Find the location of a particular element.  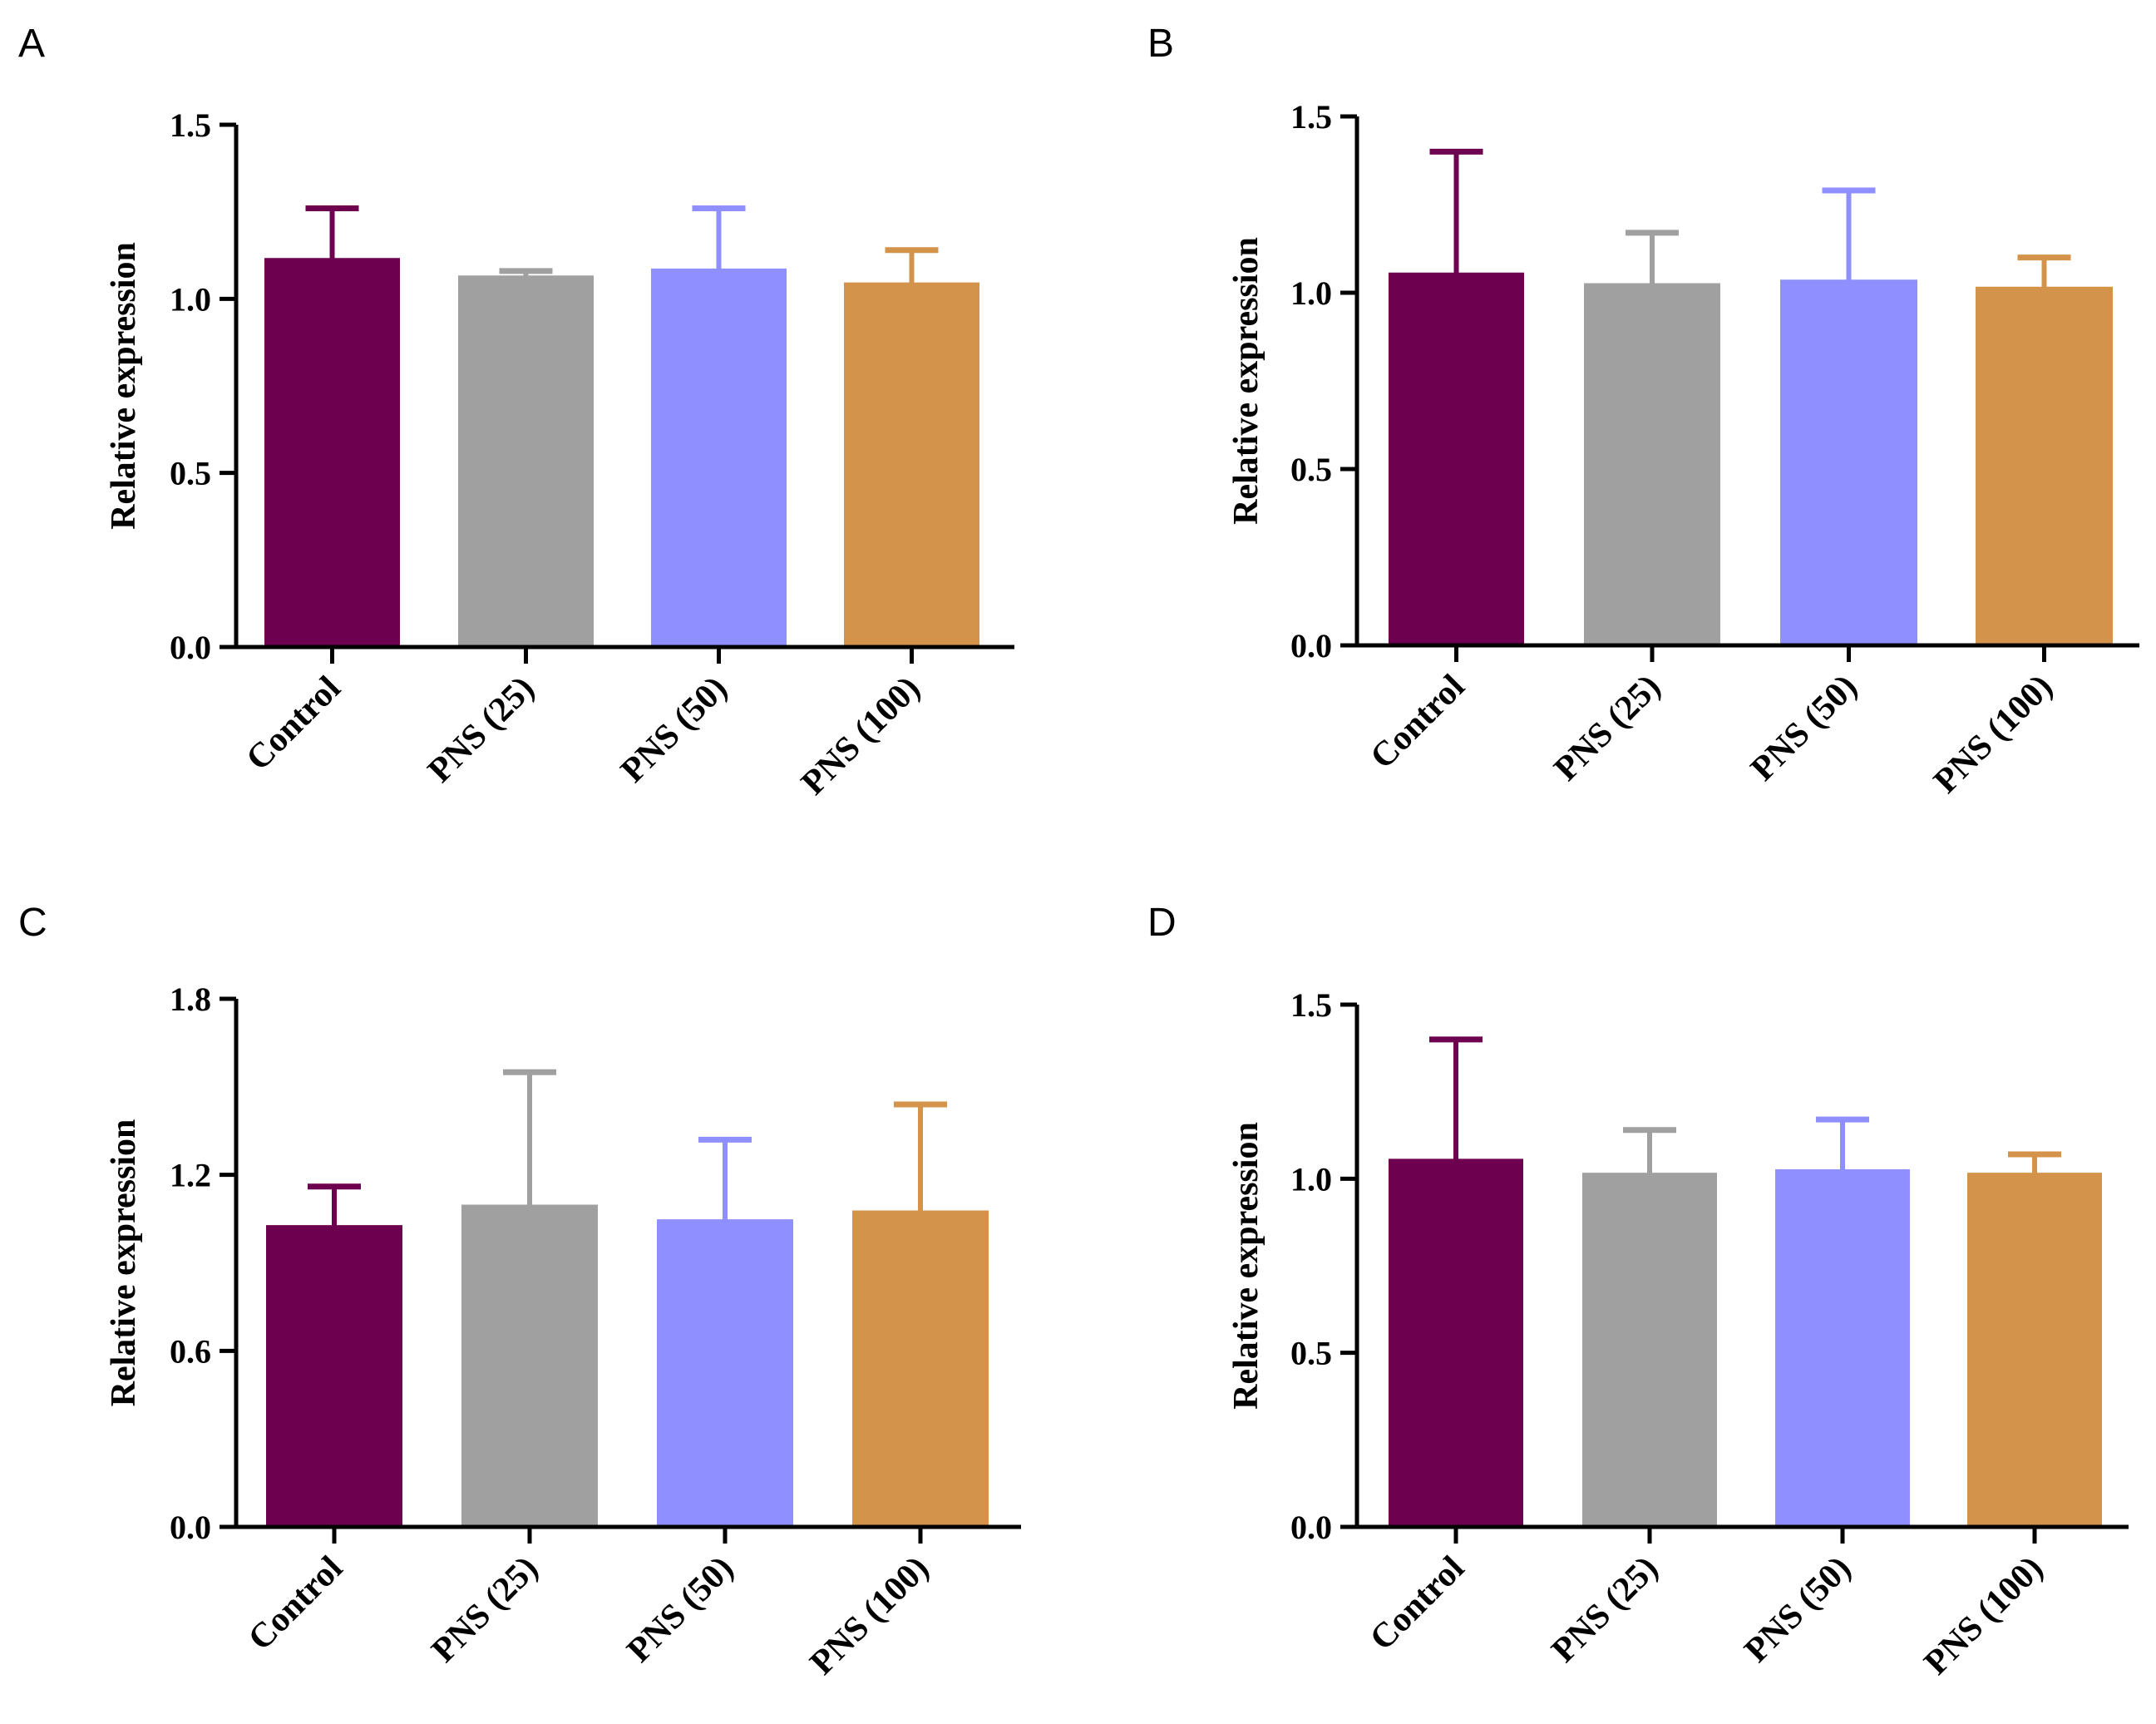

y-tick-label: 1.2 is located at coordinates (190, 1176).